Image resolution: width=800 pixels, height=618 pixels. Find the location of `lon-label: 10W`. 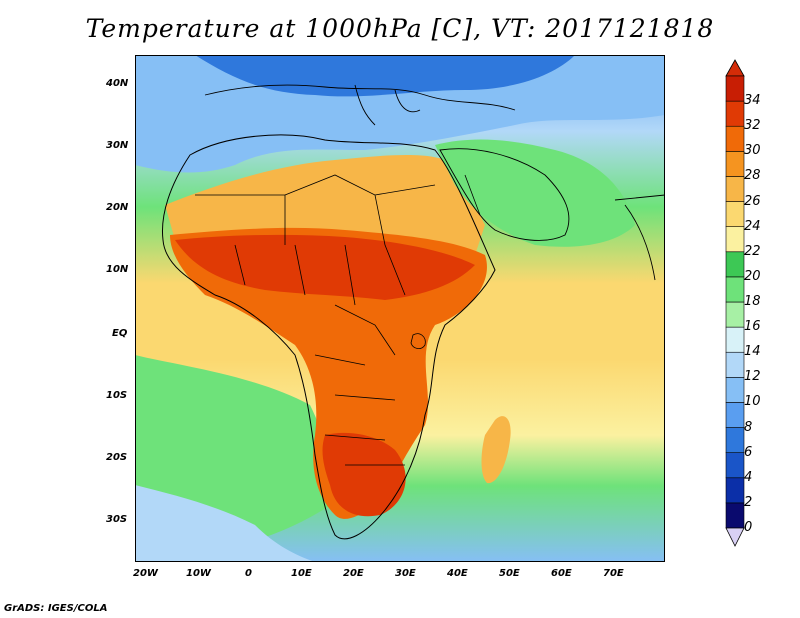

lon-label: 10W is located at coordinates (198, 573).